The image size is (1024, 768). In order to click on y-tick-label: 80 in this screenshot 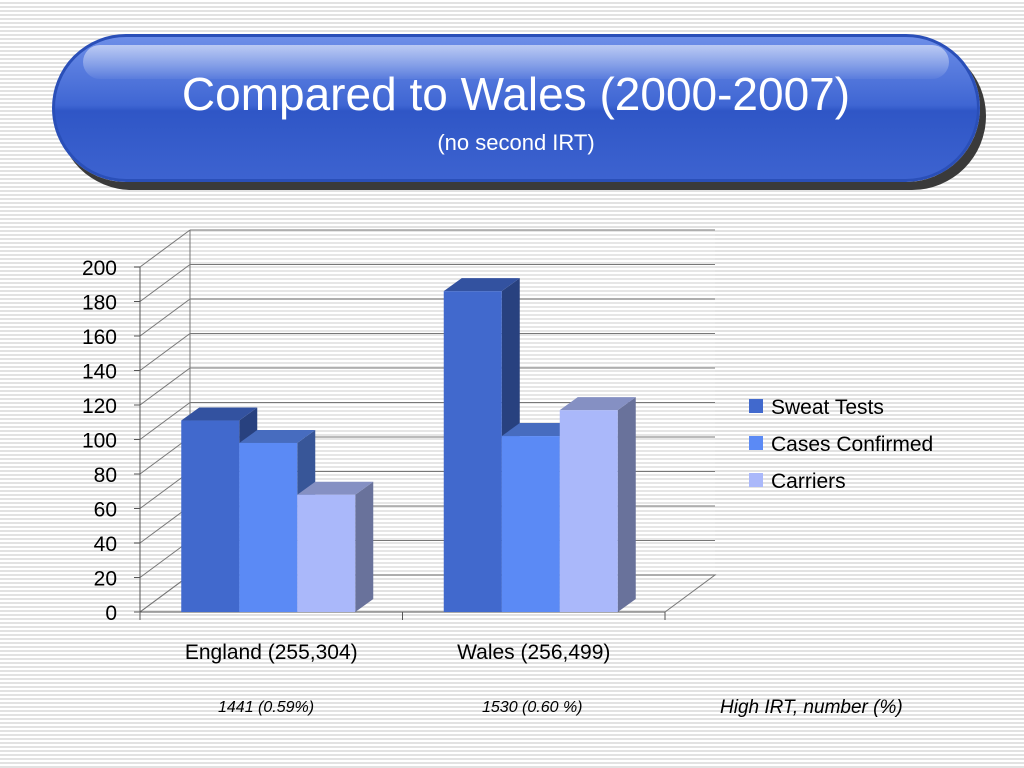, I will do `click(105, 475)`.